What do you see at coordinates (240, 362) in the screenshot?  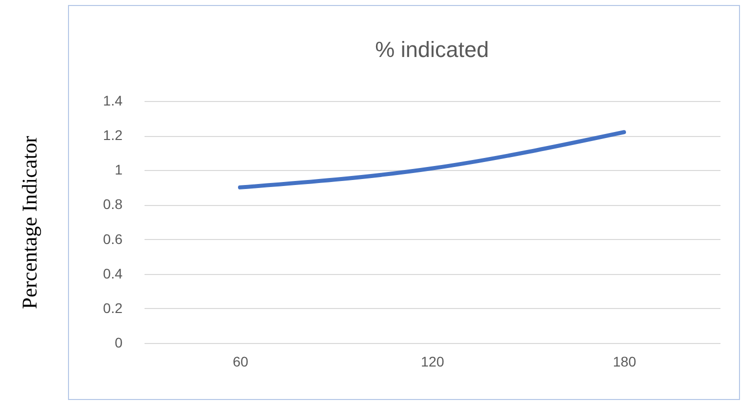 I see `x-tick-label: 60` at bounding box center [240, 362].